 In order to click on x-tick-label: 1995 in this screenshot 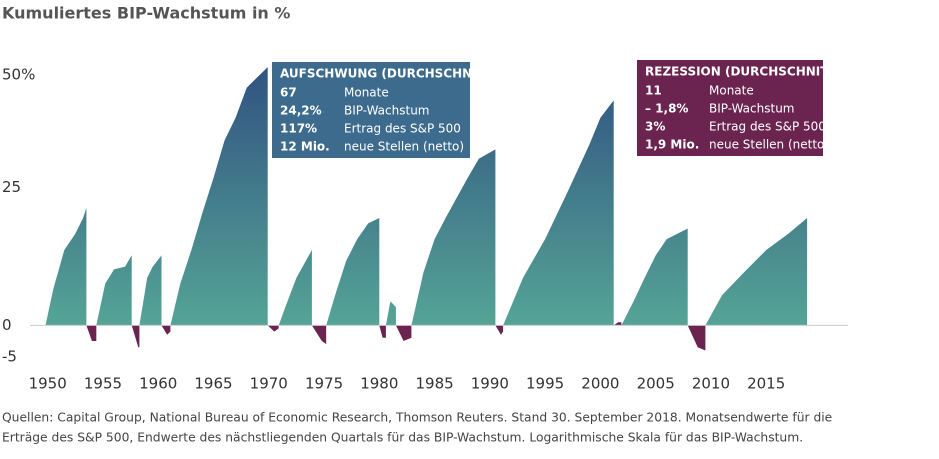, I will do `click(545, 384)`.